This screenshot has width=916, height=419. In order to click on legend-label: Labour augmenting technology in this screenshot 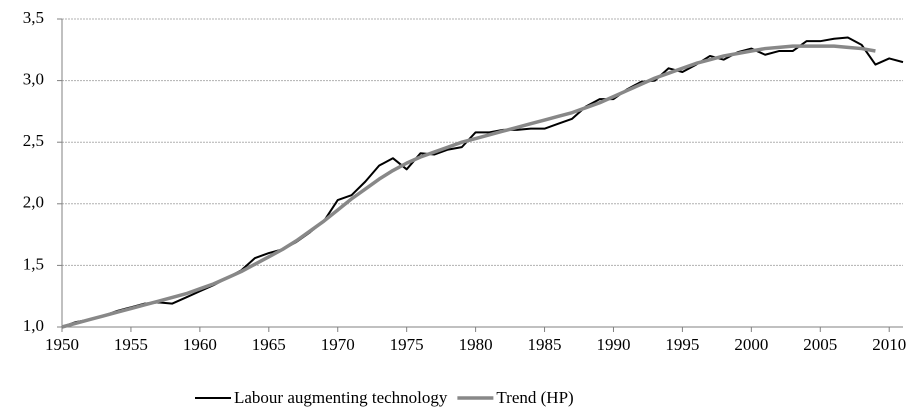, I will do `click(341, 397)`.